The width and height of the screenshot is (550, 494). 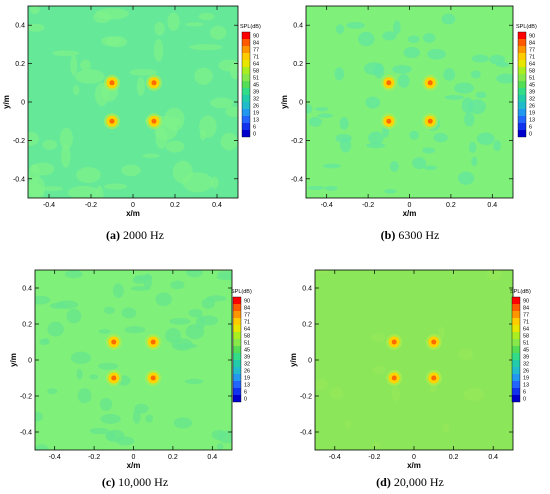 What do you see at coordinates (454, 457) in the screenshot?
I see `x-tick-label: 0.2` at bounding box center [454, 457].